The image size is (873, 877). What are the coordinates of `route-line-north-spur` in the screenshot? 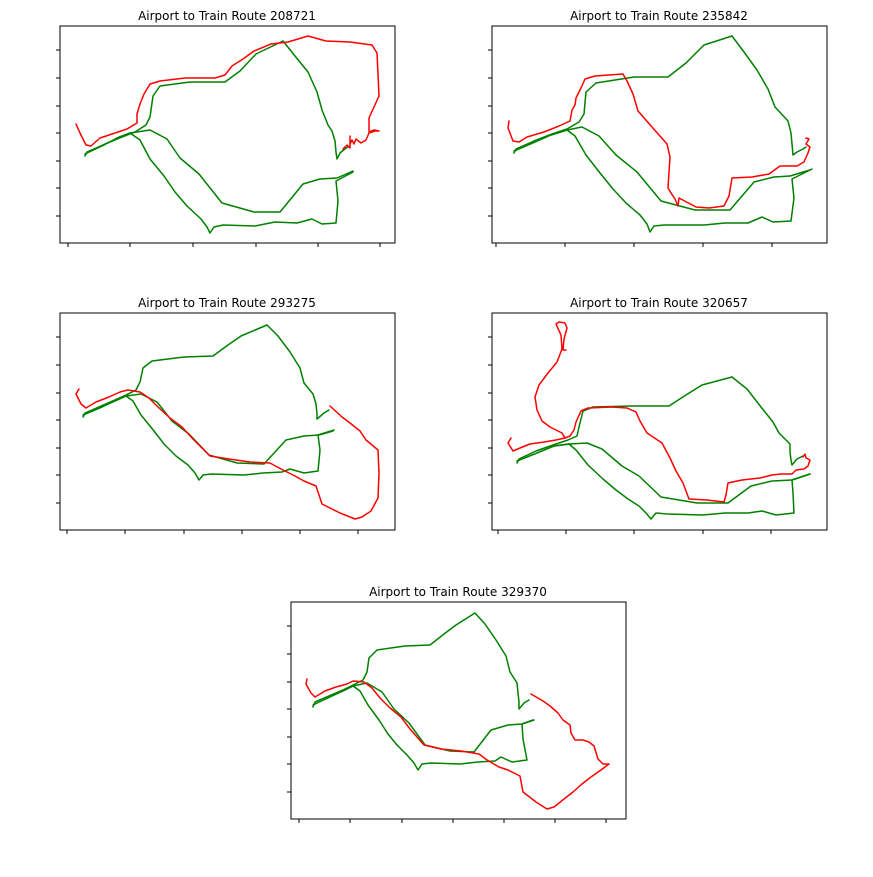 It's located at (551, 380).